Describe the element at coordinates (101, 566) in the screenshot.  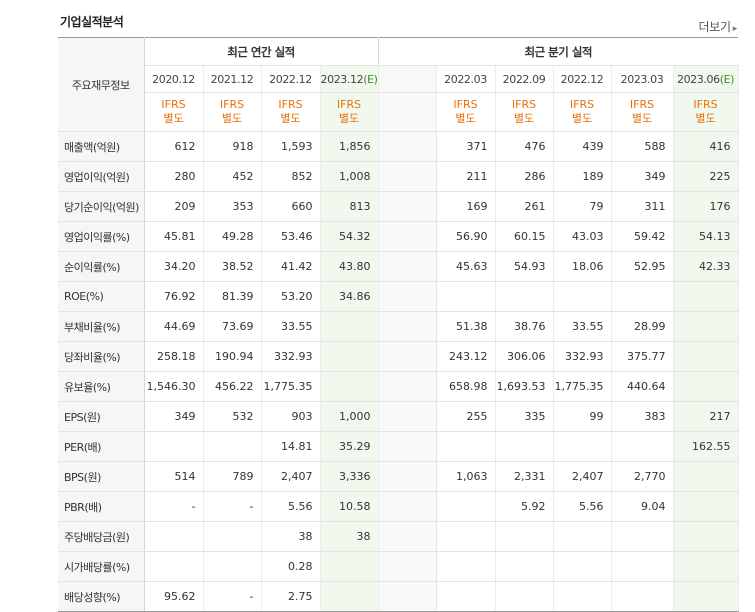
I see `row-label: 시가배당률(%)` at that location.